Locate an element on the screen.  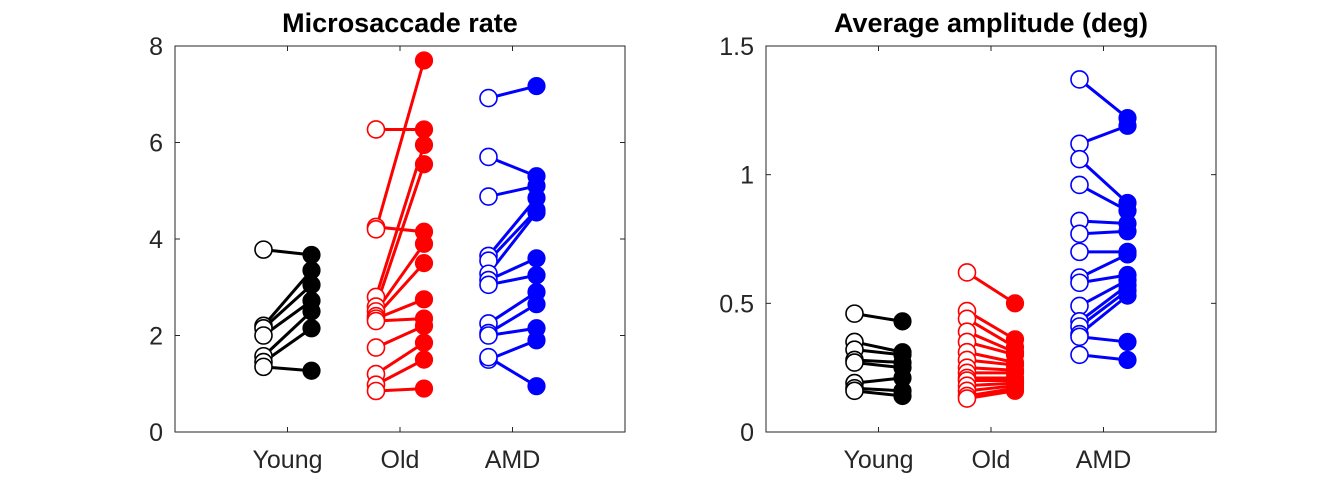
y-tick-label: 8 is located at coordinates (156, 47).